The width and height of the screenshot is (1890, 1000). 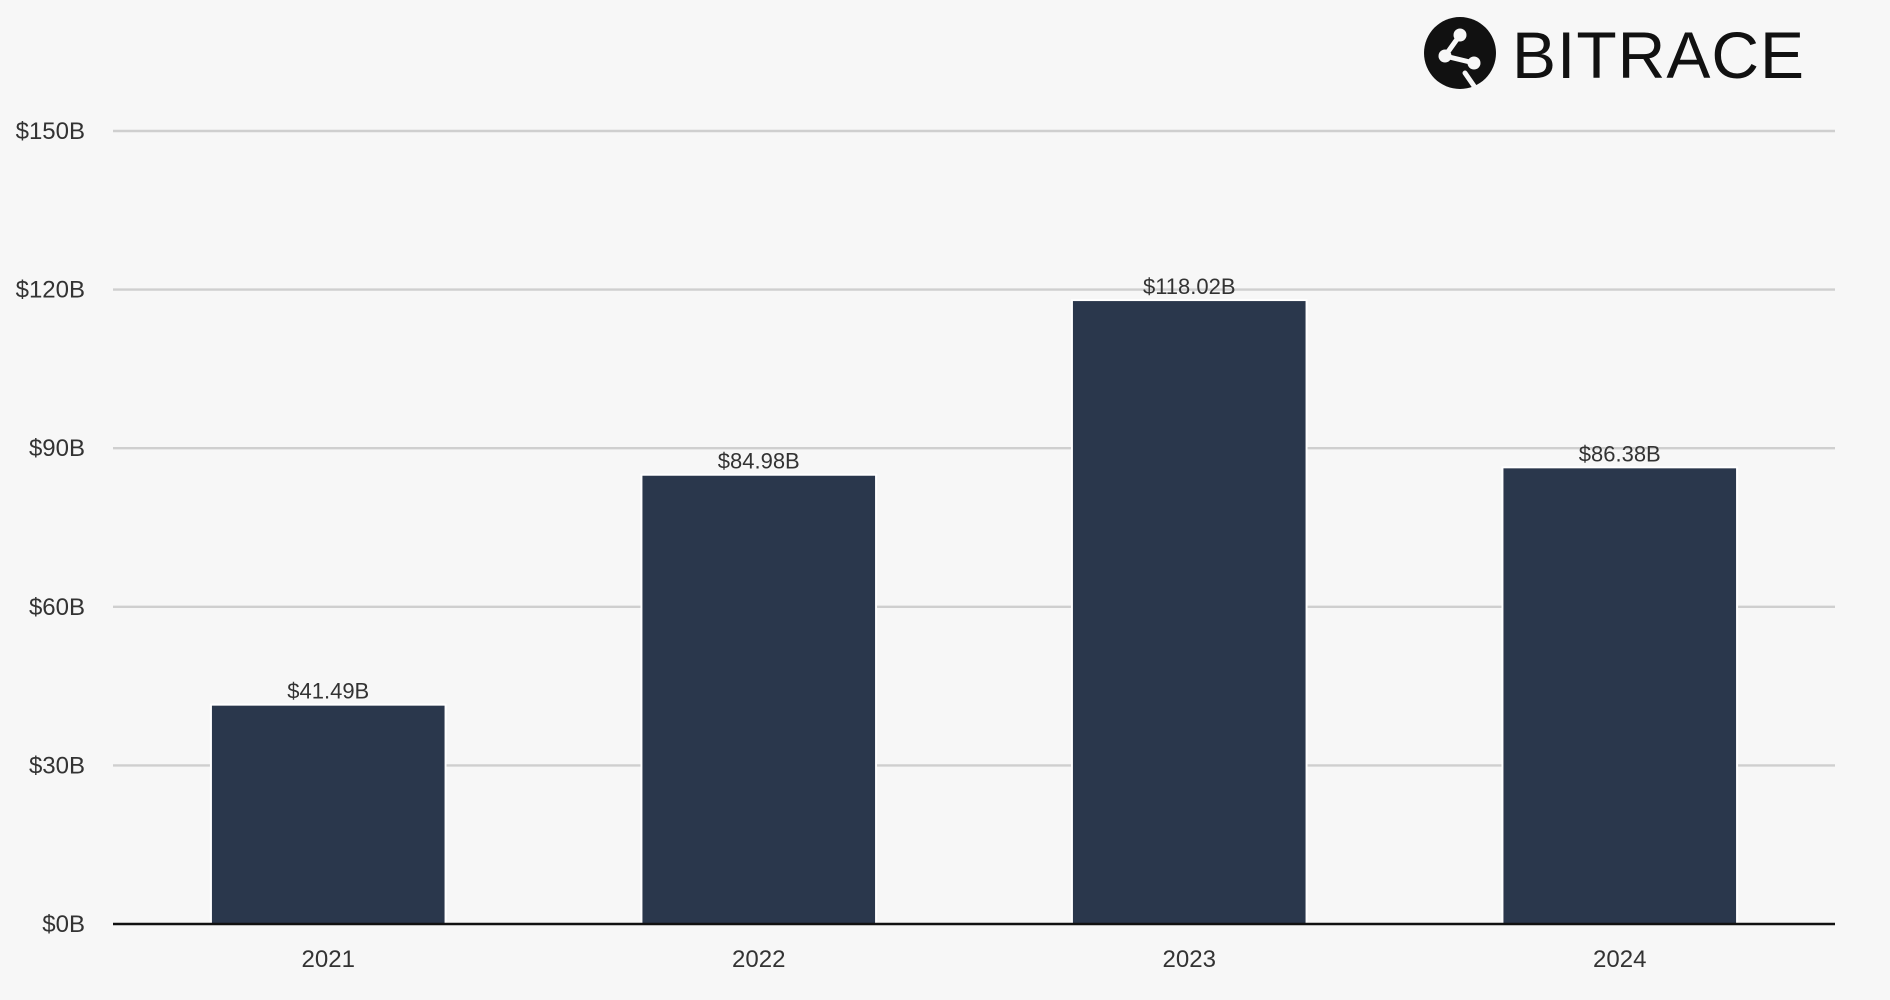 What do you see at coordinates (50, 528) in the screenshot?
I see `y-axis-ticks: $0B $30B $60B $90B $120B $150B` at bounding box center [50, 528].